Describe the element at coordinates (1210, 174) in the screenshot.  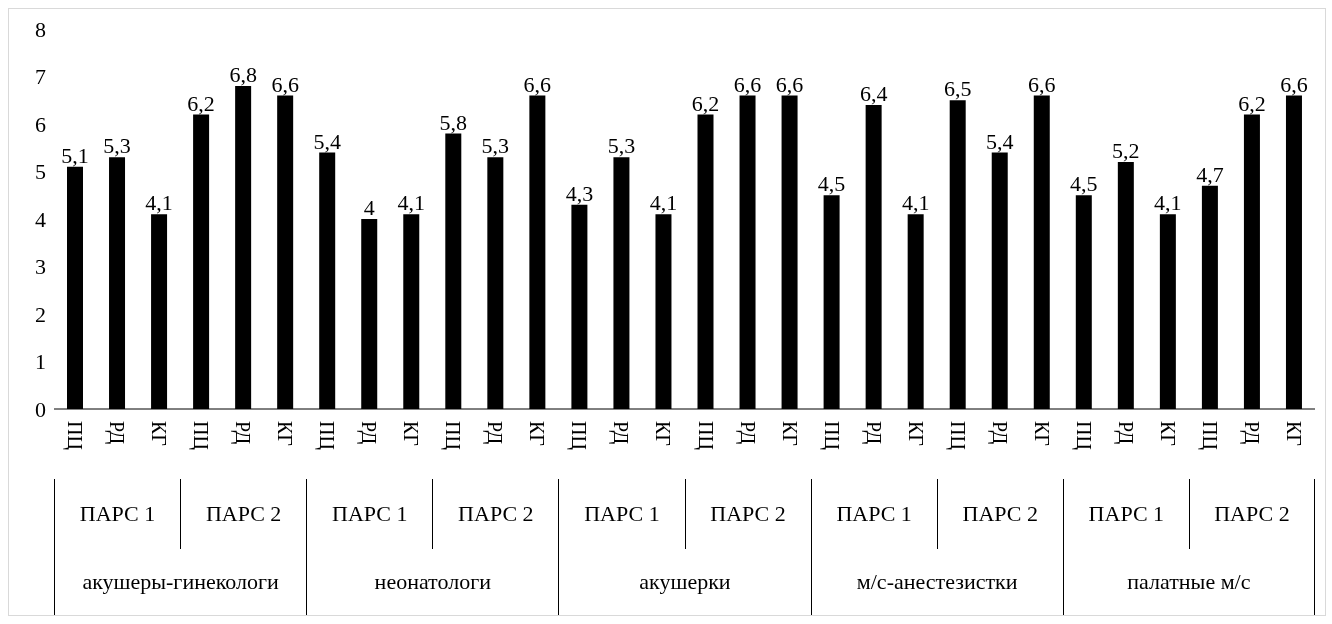
I see `data-label: 4,7` at that location.